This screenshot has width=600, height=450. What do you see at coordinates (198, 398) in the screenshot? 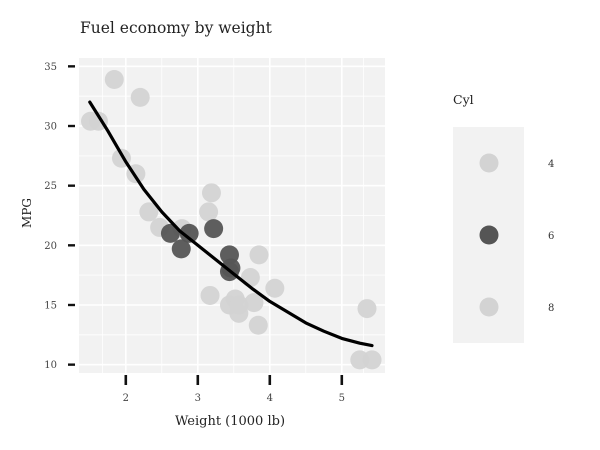
I see `x-tick-label: 3` at bounding box center [198, 398].